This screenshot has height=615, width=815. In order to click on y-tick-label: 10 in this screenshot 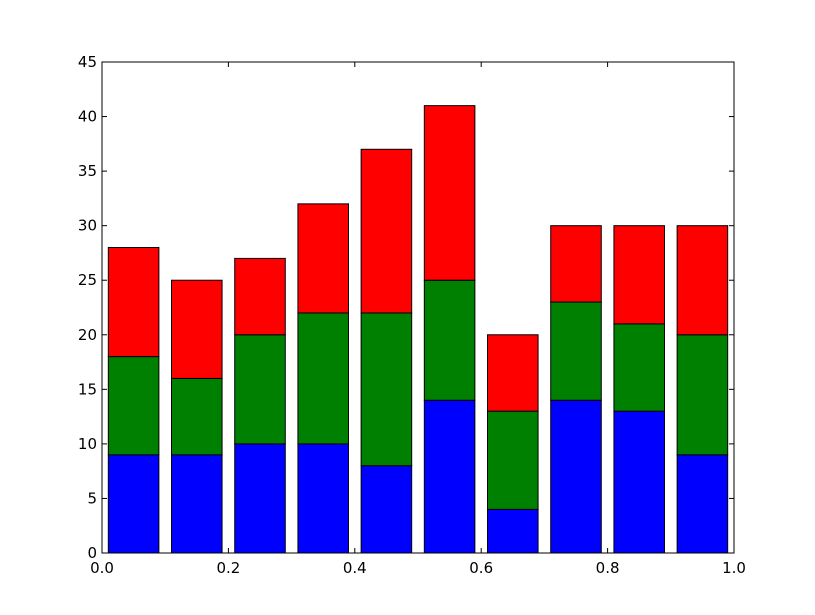, I will do `click(87, 444)`.